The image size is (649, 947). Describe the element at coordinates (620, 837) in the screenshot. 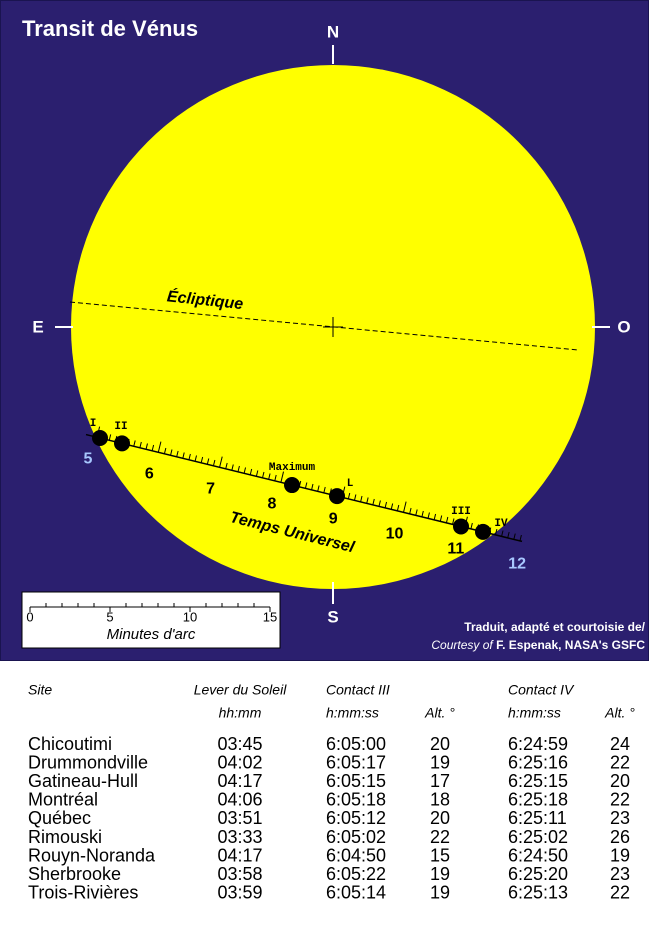

I see `table-cell: 26` at that location.